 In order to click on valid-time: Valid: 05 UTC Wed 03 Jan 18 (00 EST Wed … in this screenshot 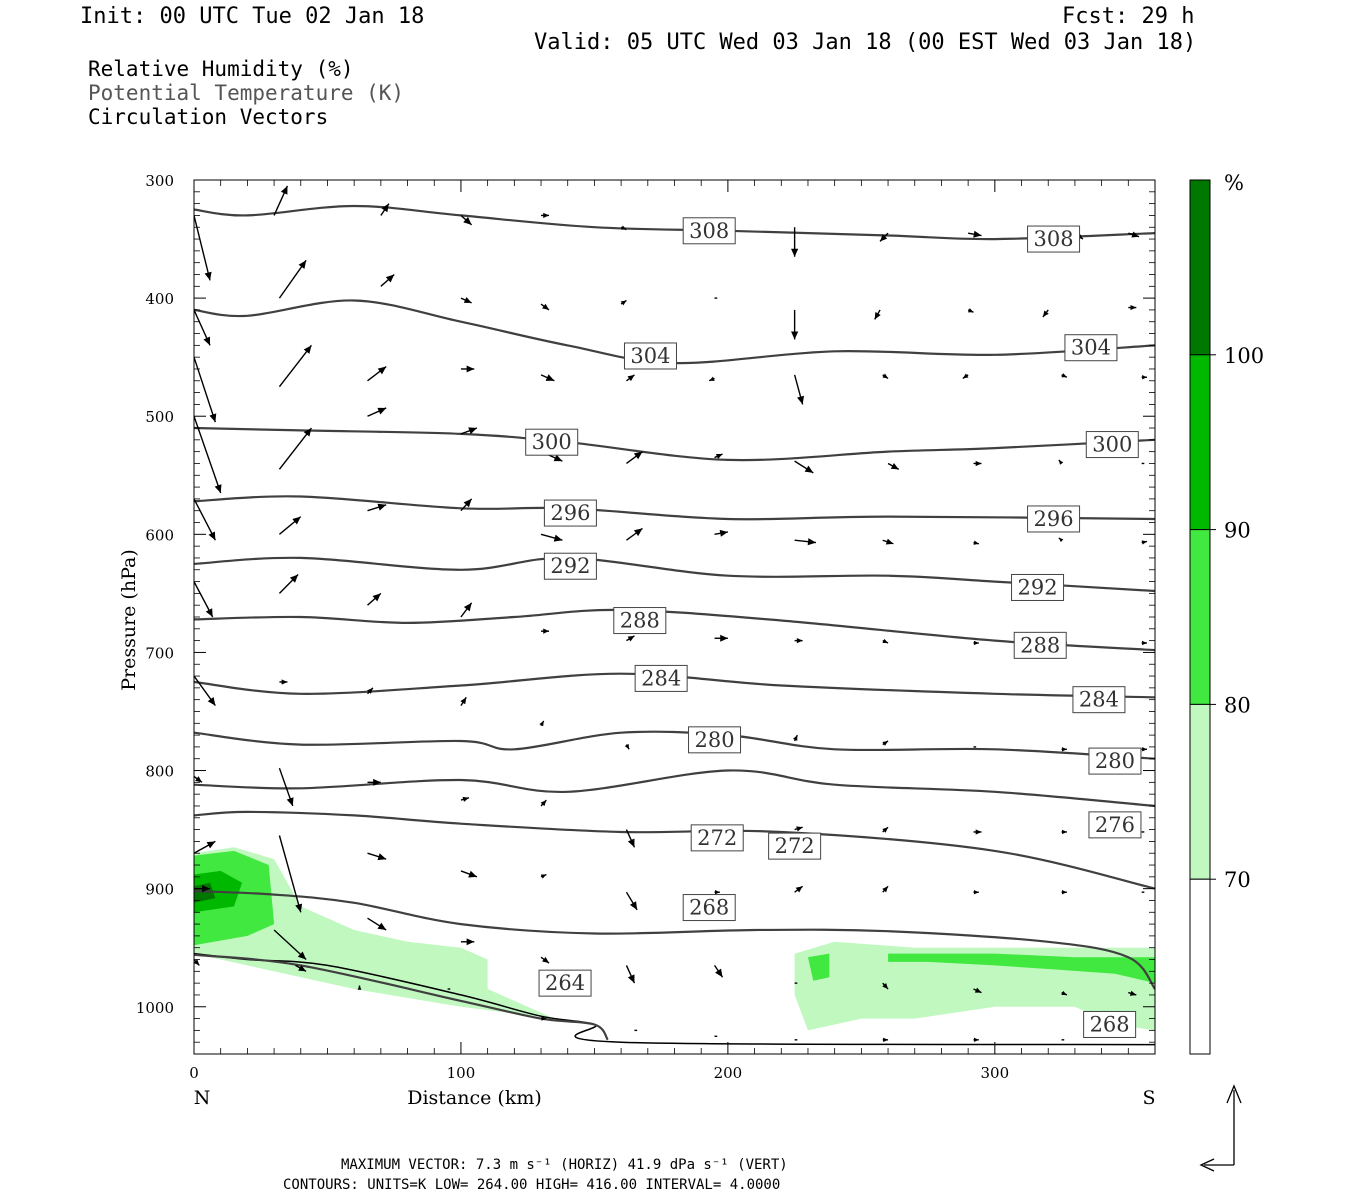, I will do `click(865, 42)`.